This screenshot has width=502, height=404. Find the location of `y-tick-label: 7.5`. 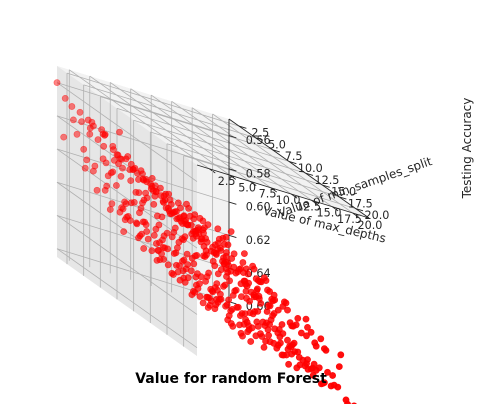

y-tick-label: 7.5 is located at coordinates (294, 156).